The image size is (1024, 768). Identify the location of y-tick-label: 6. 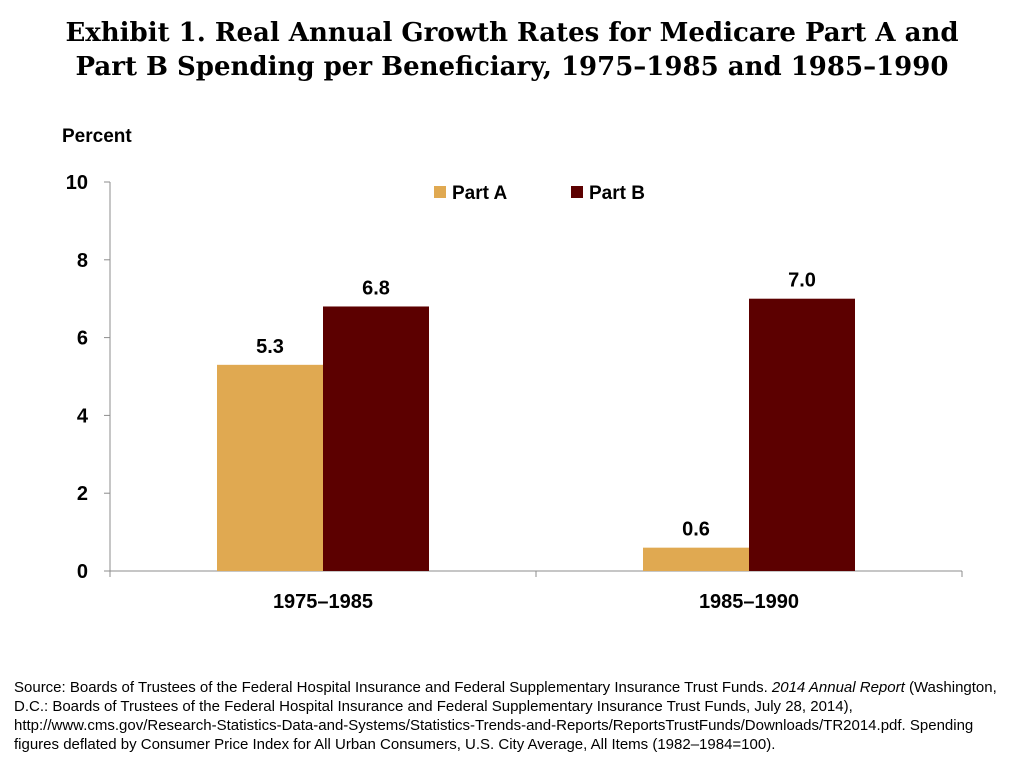
(82, 339).